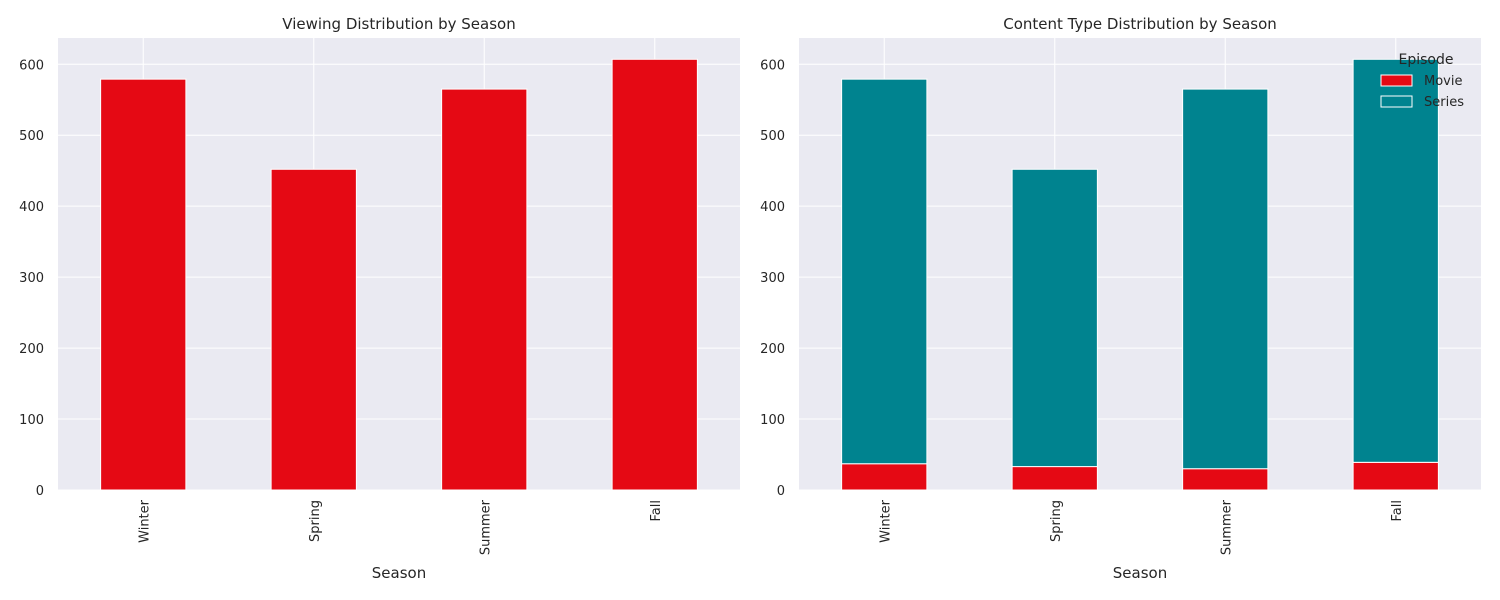  What do you see at coordinates (313, 329) in the screenshot?
I see `bar-spring` at bounding box center [313, 329].